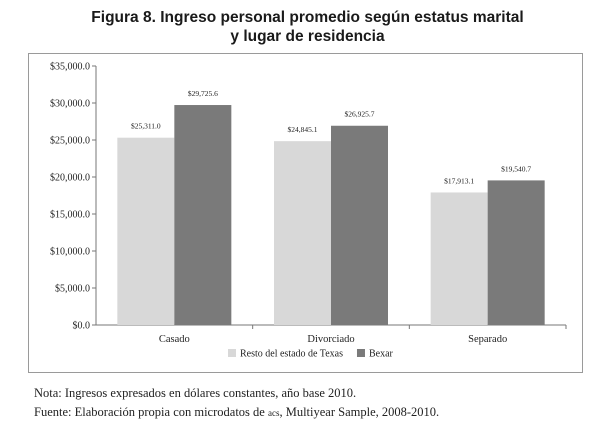 Image resolution: width=615 pixels, height=444 pixels. Describe the element at coordinates (146, 126) in the screenshot. I see `data-label: $25,311.0` at that location.